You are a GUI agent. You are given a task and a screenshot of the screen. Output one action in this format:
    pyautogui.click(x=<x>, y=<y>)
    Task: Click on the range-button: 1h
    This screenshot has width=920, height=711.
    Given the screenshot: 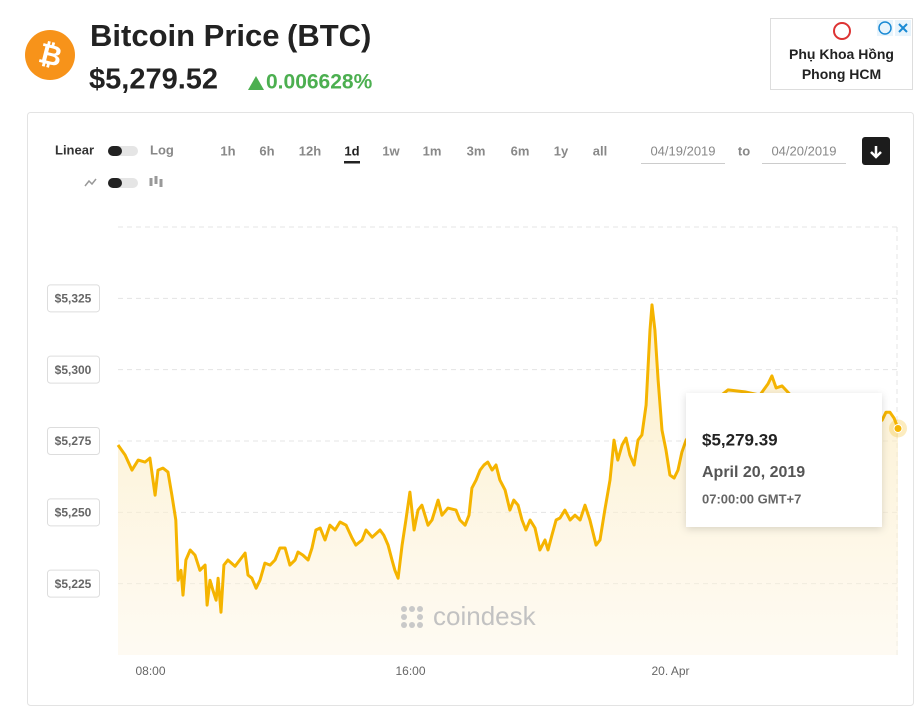 What is the action you would take?
    pyautogui.click(x=227, y=150)
    